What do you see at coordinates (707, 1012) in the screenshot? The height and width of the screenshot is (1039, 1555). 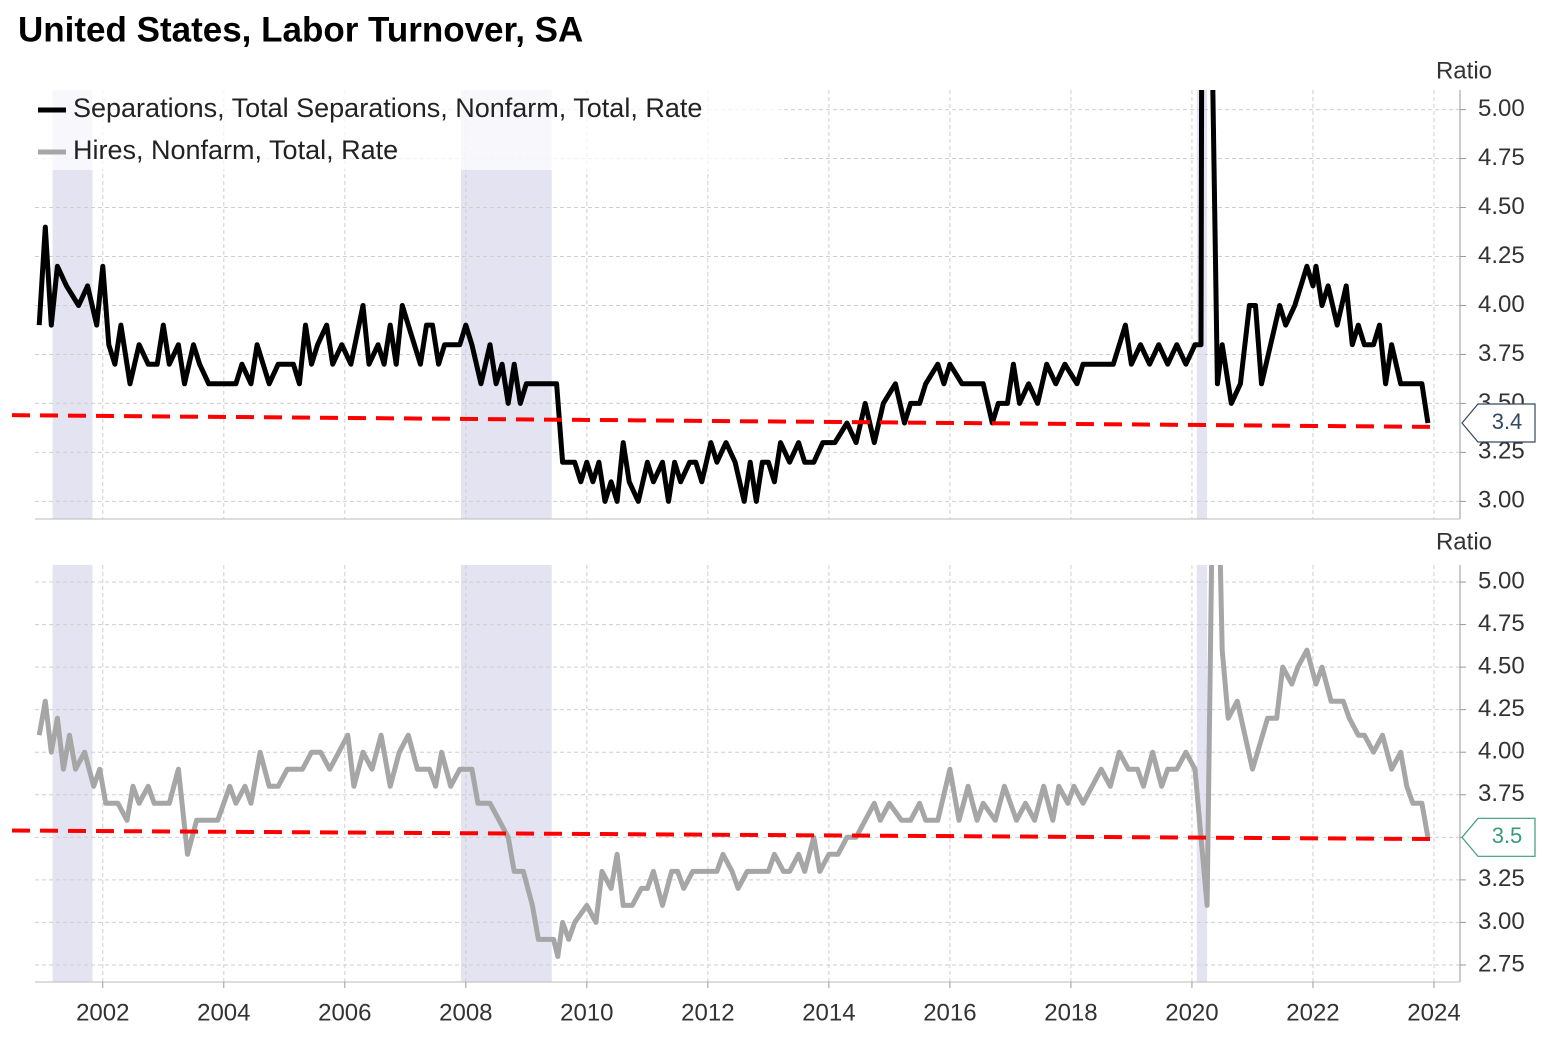 I see `x-tick-label: 2012` at bounding box center [707, 1012].